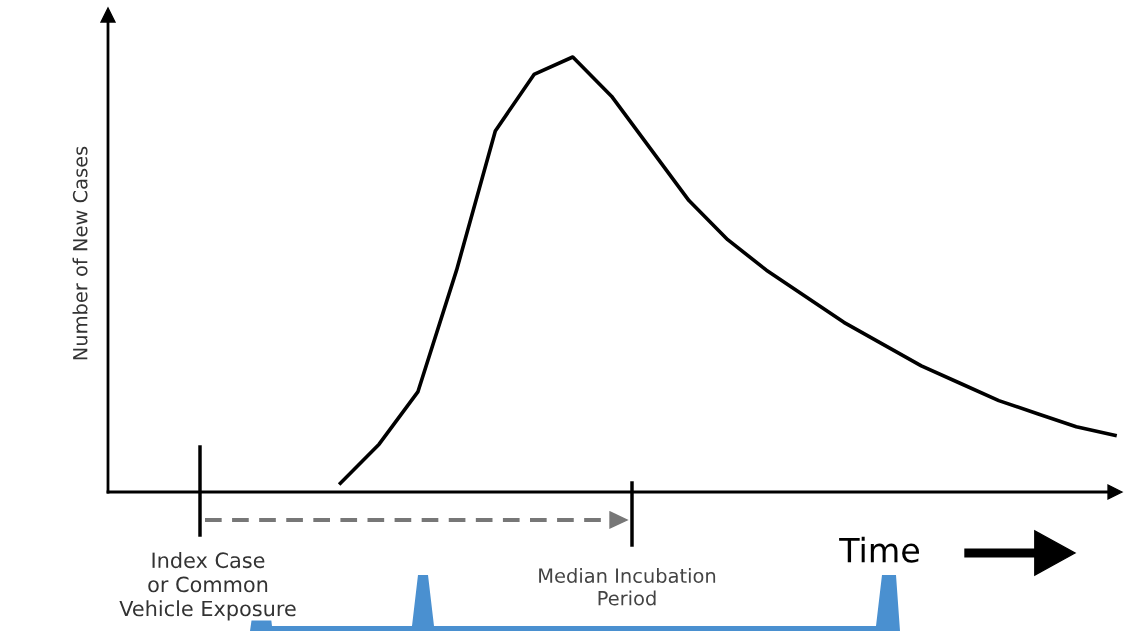 The width and height of the screenshot is (1148, 631). What do you see at coordinates (879, 549) in the screenshot?
I see `text: Time` at bounding box center [879, 549].